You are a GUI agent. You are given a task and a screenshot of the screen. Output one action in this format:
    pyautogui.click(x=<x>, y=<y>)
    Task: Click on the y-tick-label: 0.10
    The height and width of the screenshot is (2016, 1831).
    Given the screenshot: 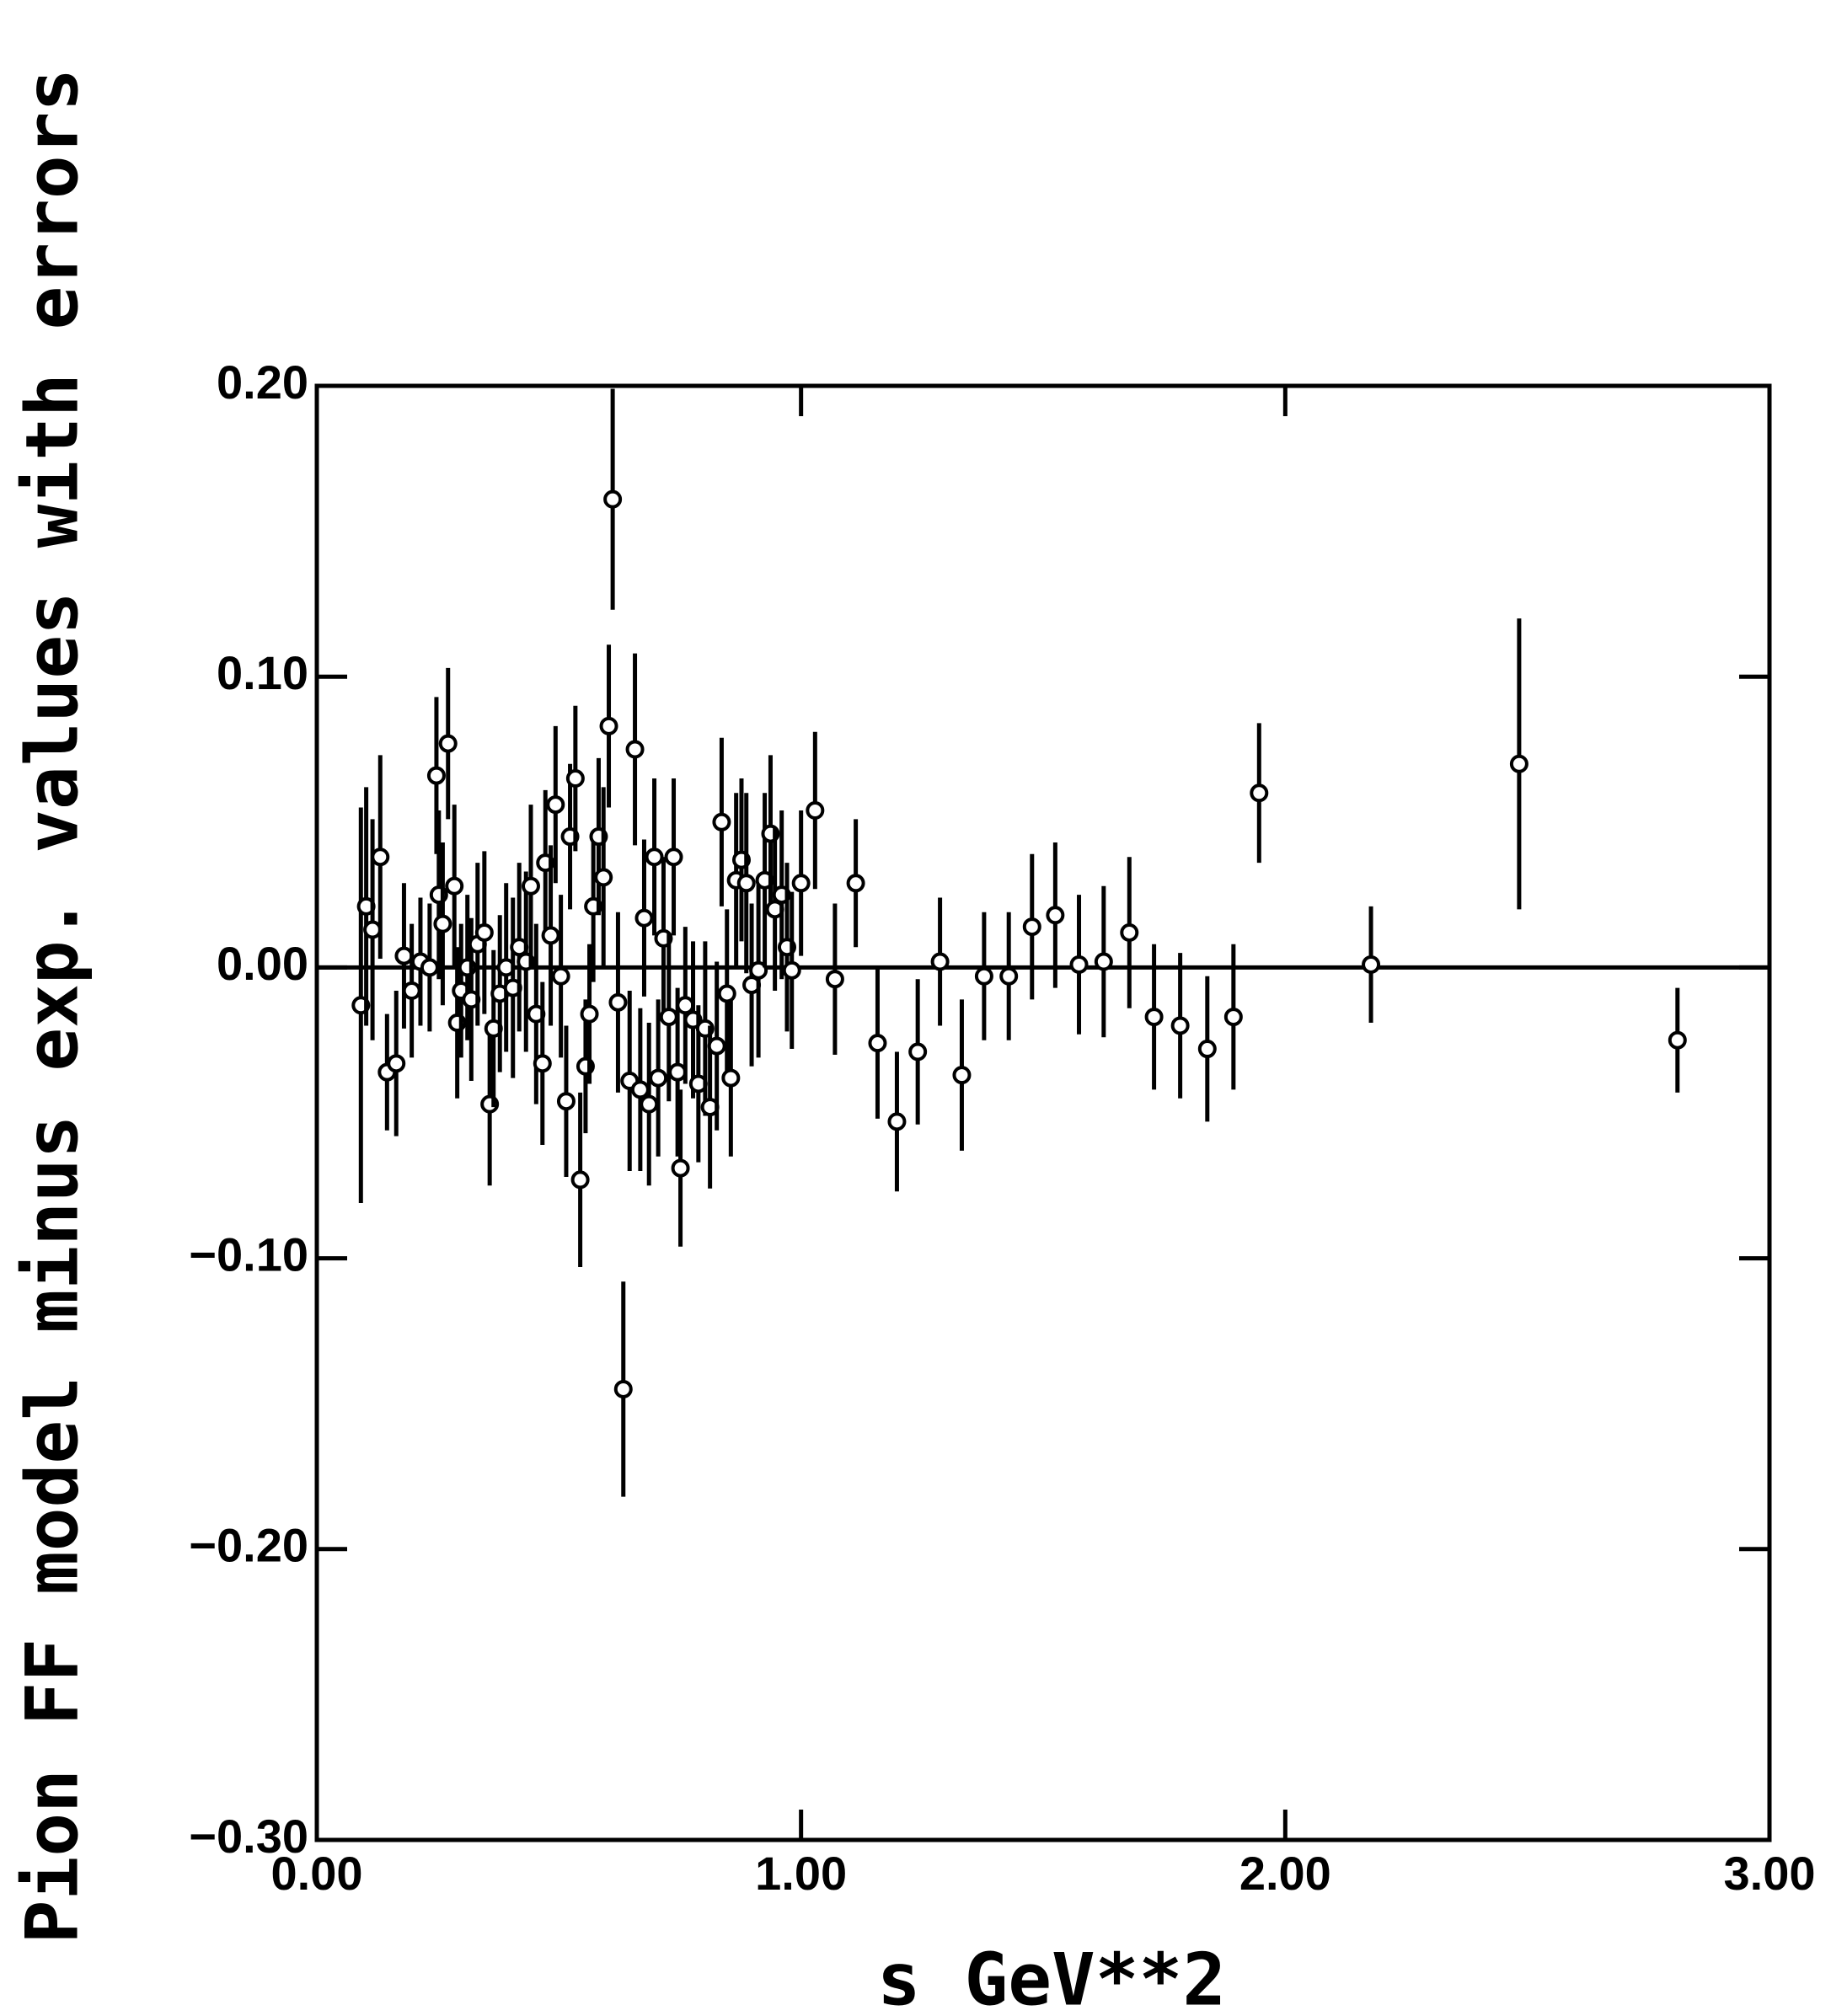 What is the action you would take?
    pyautogui.click(x=262, y=672)
    